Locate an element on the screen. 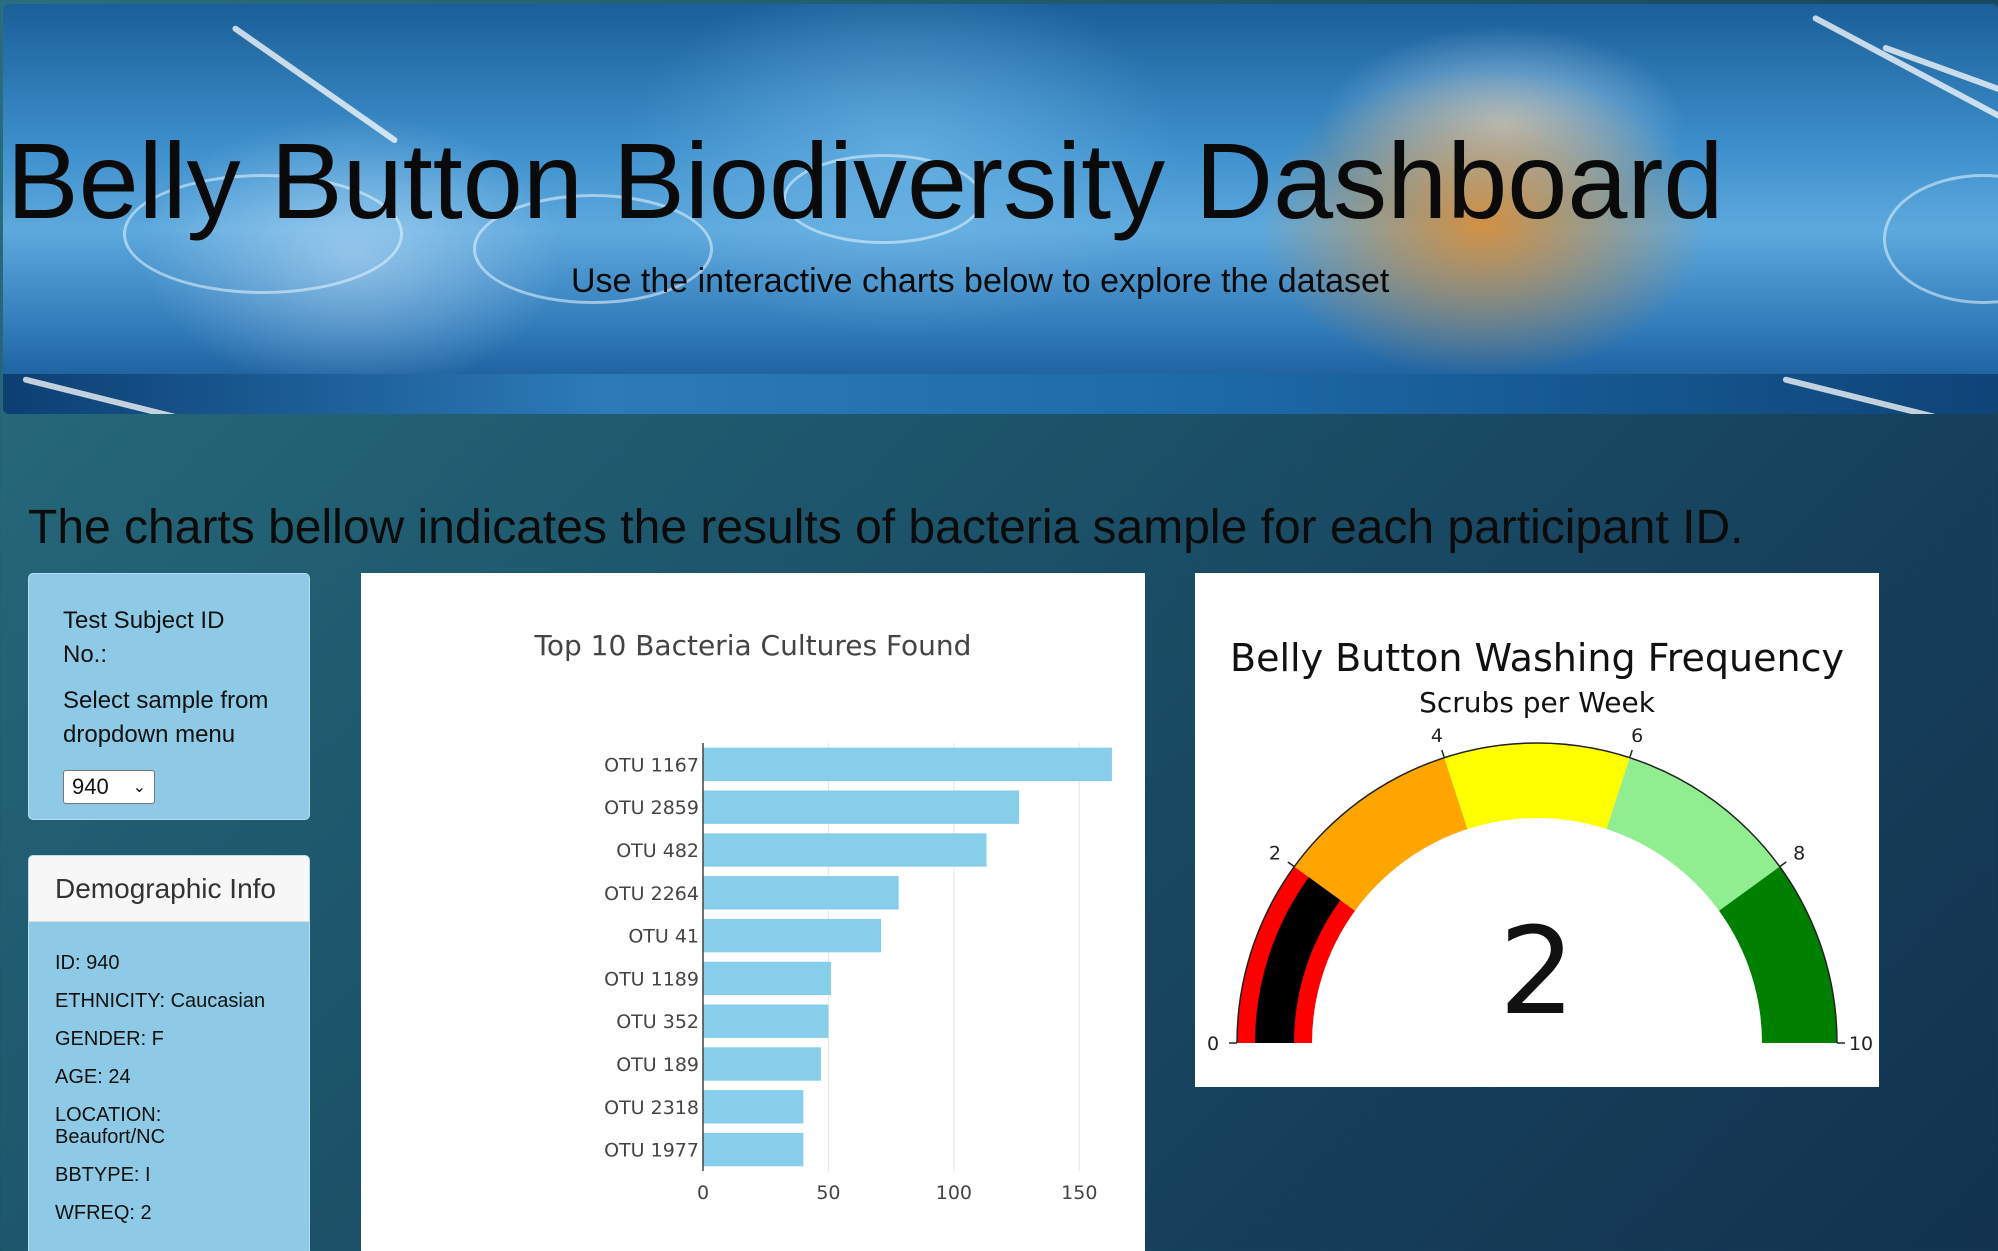 This screenshot has height=1251, width=1998. gauge-outline is located at coordinates (1537, 893).